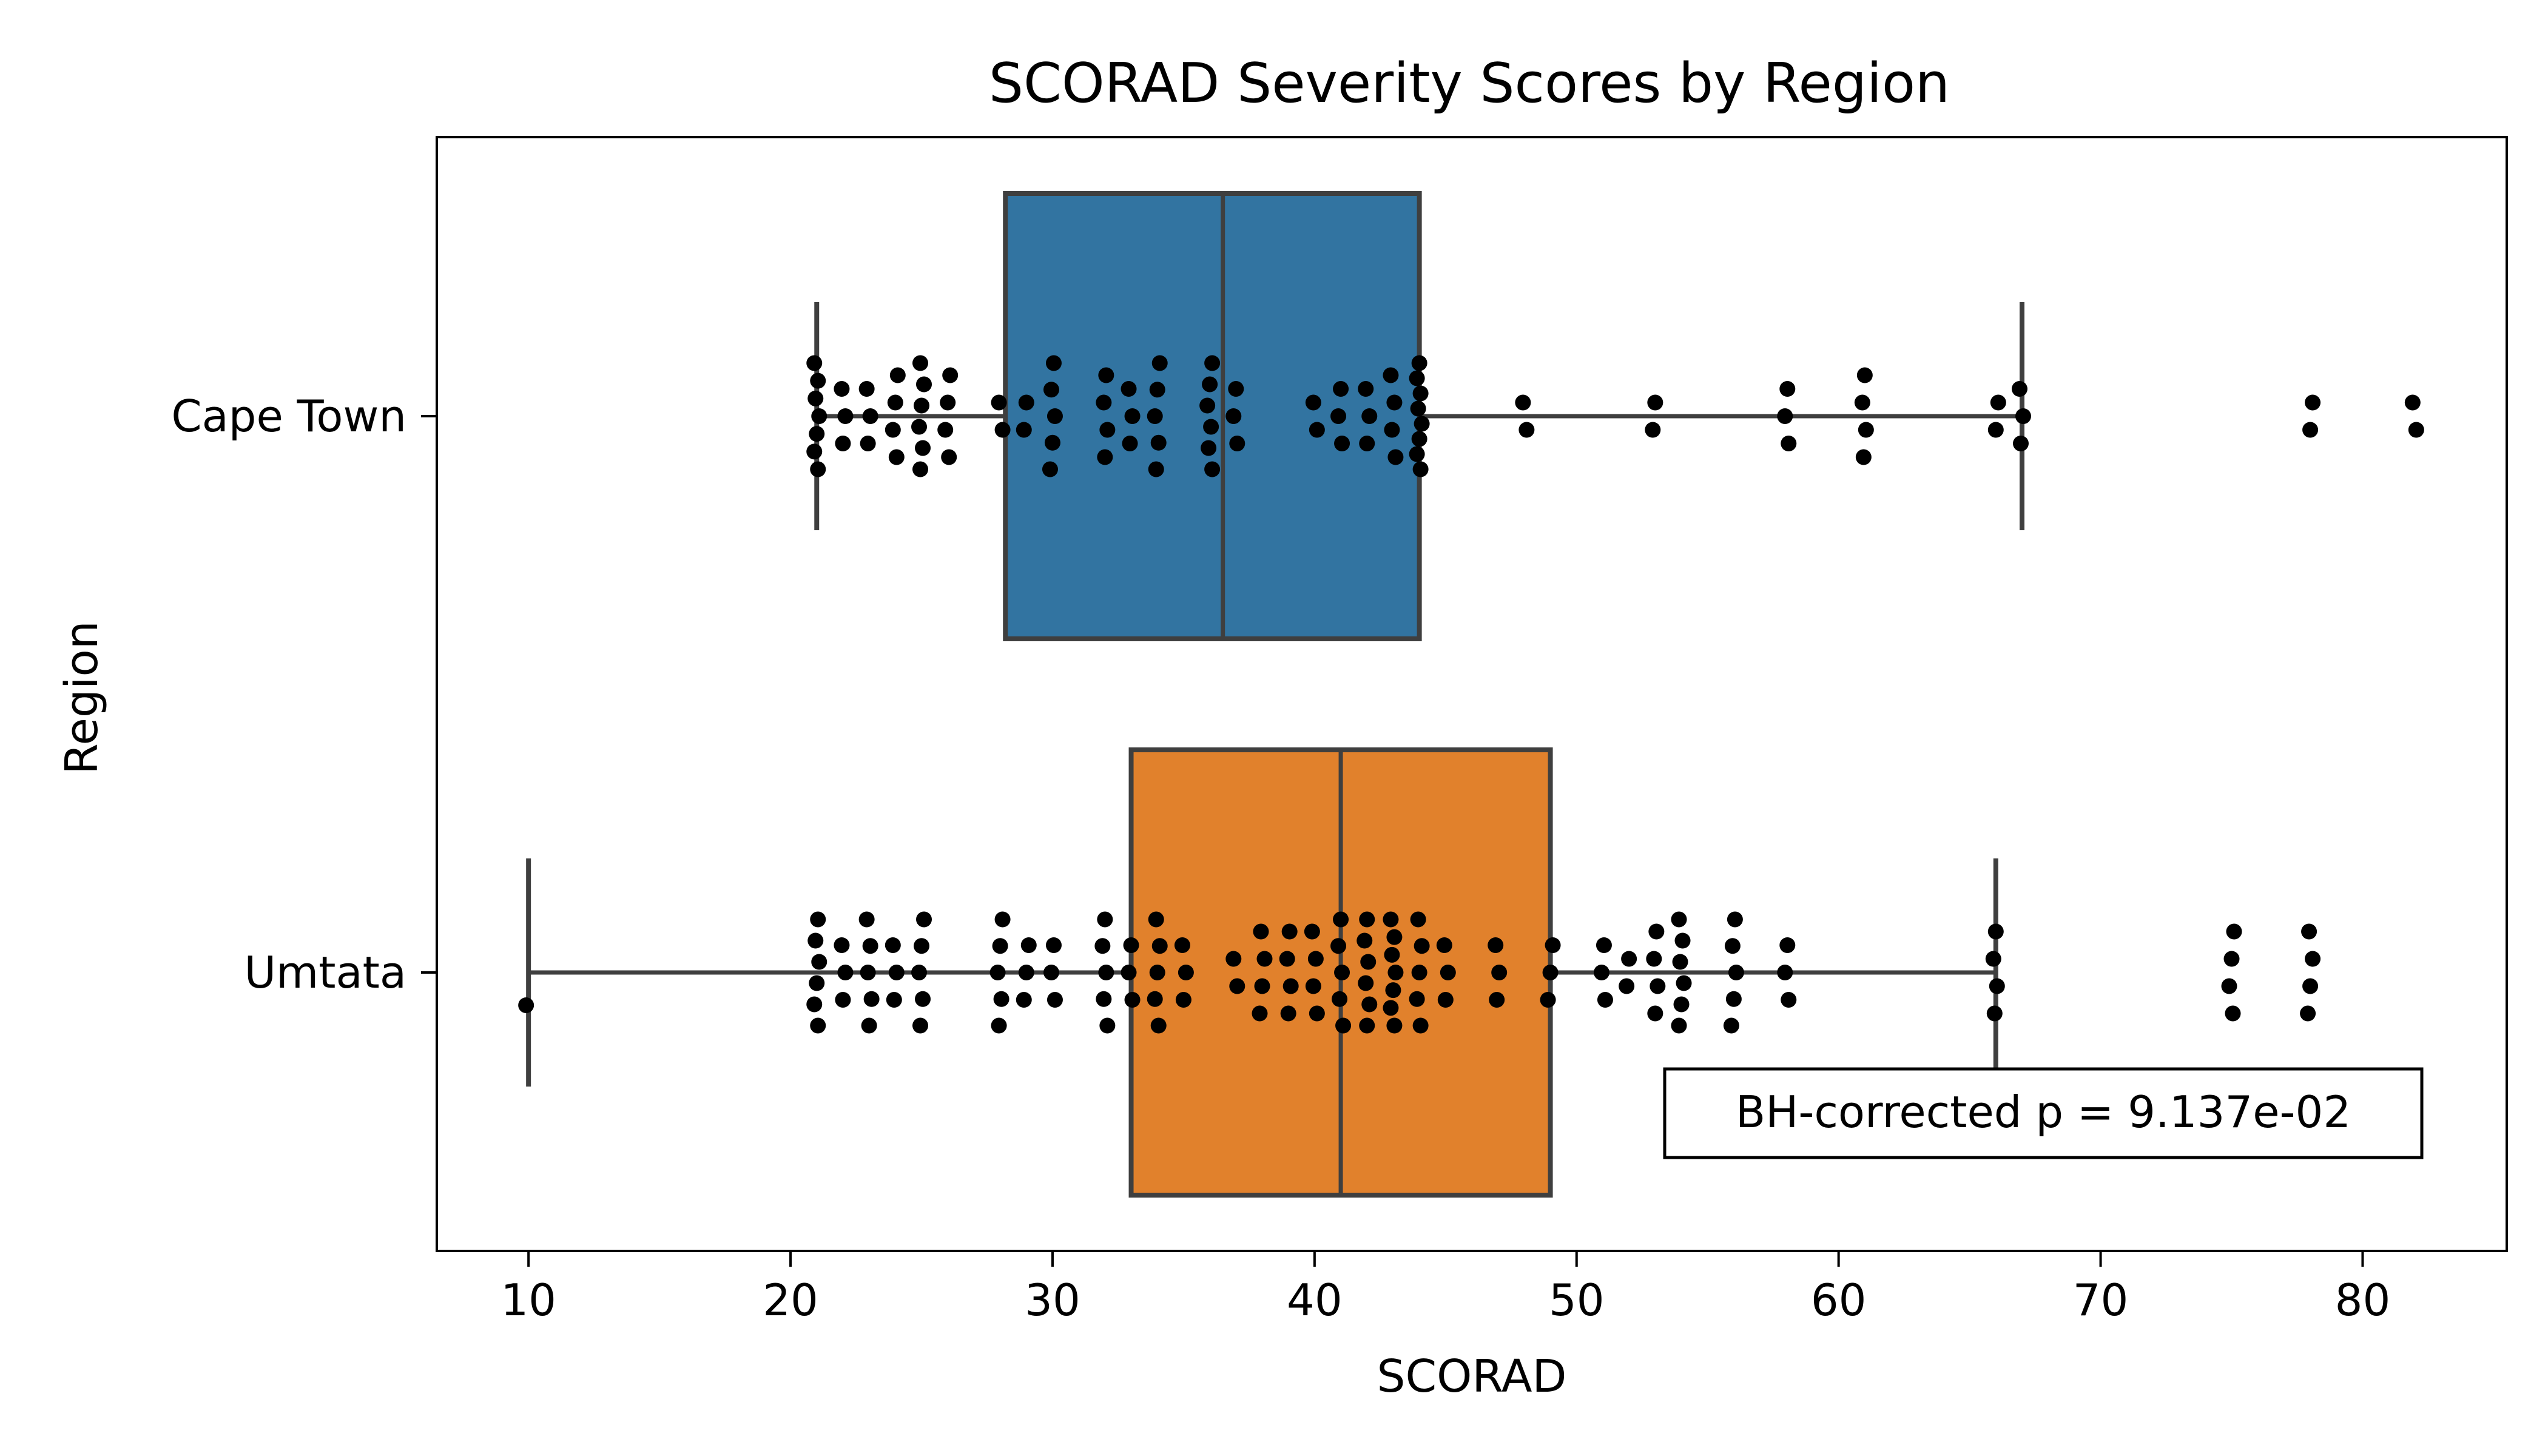  What do you see at coordinates (82, 697) in the screenshot?
I see `y-axis-label: Region` at bounding box center [82, 697].